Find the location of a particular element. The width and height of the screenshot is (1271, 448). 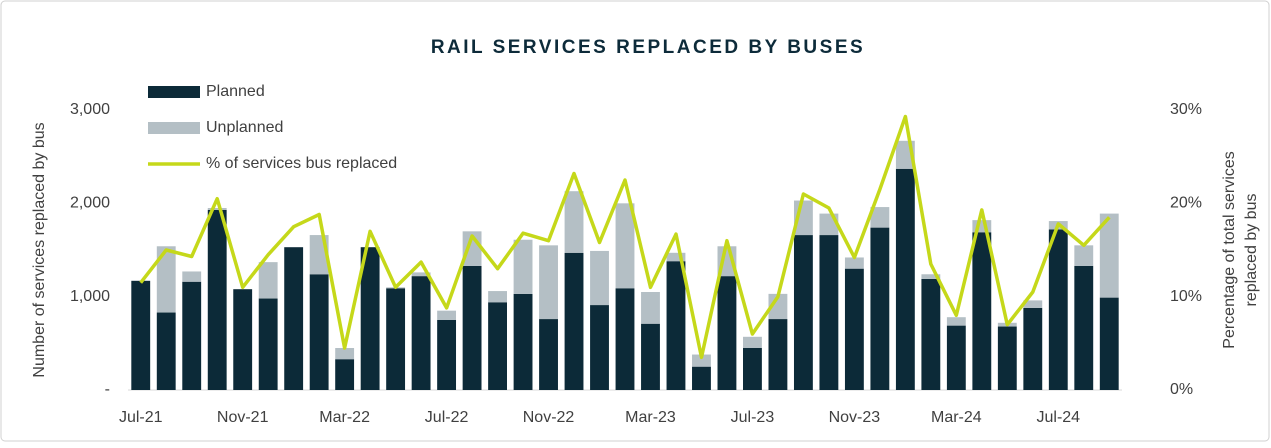

y-tick-label: - is located at coordinates (107, 389).